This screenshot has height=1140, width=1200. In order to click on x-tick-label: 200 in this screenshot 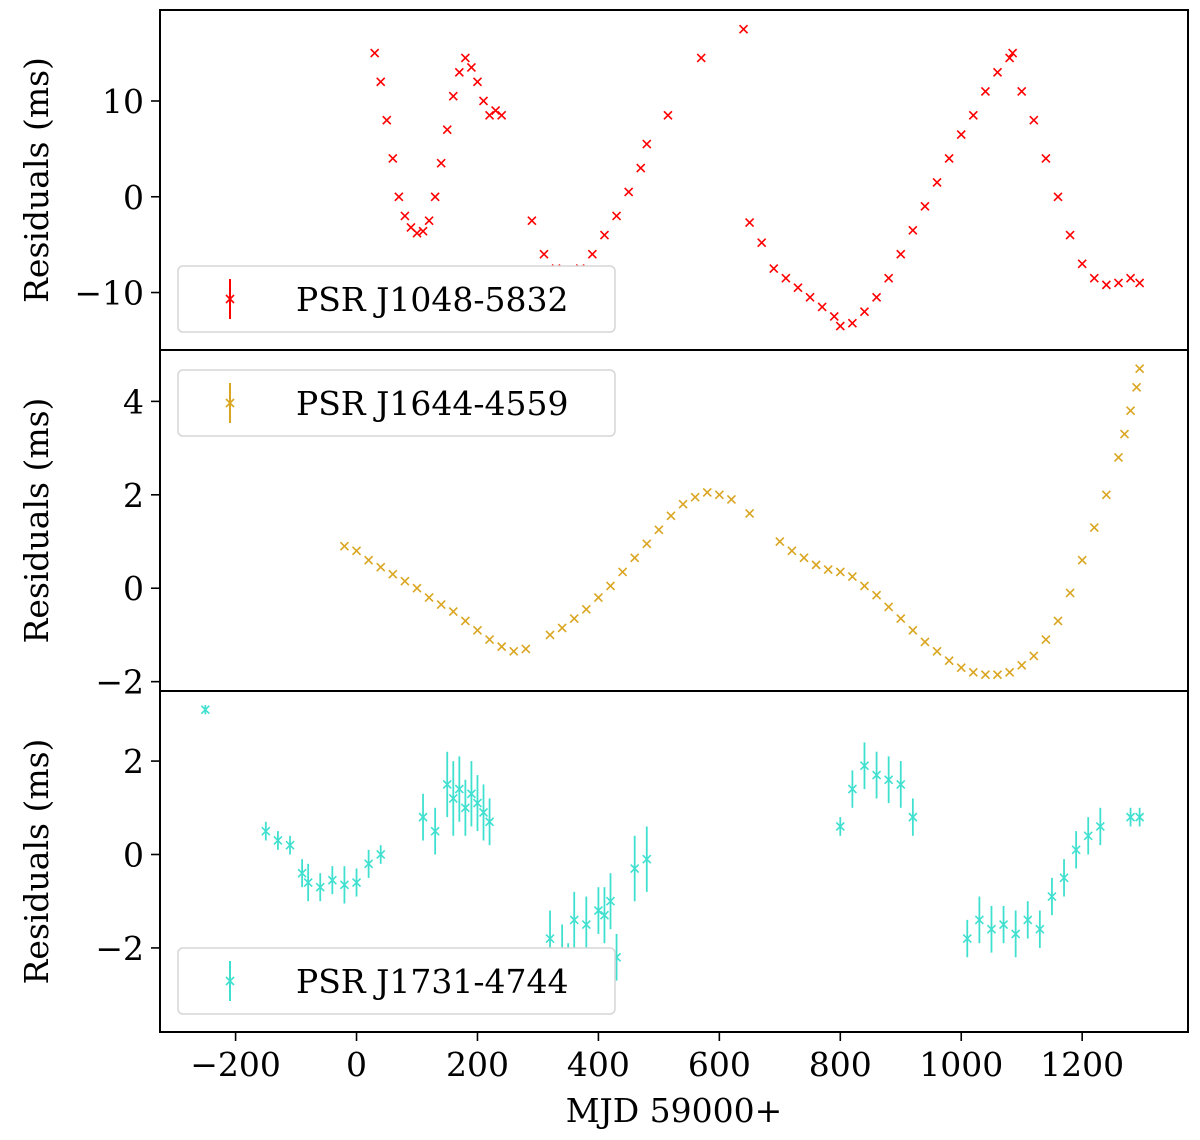, I will do `click(477, 1064)`.